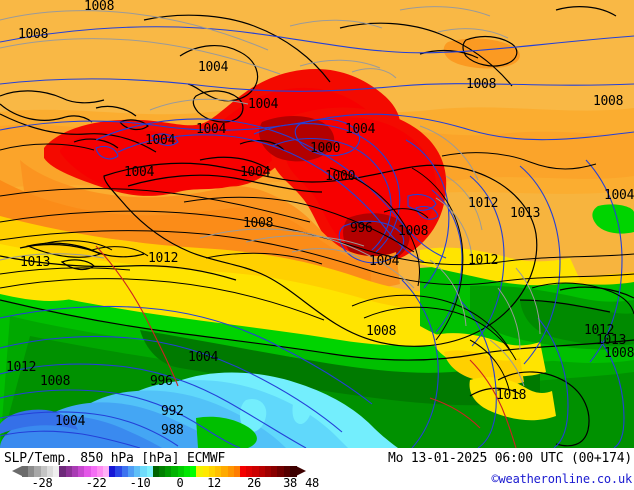  What do you see at coordinates (312, 483) in the screenshot?
I see `colorbar-tick: 48` at bounding box center [312, 483].